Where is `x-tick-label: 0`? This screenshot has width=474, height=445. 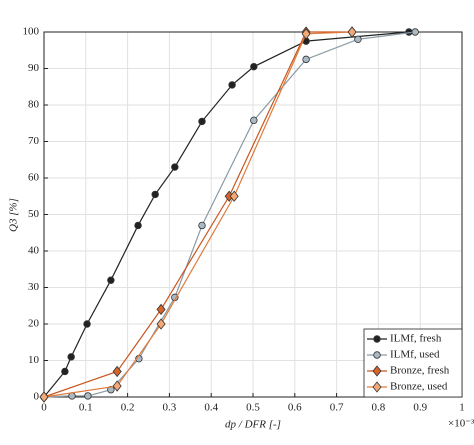 x-tick-label: 0 is located at coordinates (44, 408).